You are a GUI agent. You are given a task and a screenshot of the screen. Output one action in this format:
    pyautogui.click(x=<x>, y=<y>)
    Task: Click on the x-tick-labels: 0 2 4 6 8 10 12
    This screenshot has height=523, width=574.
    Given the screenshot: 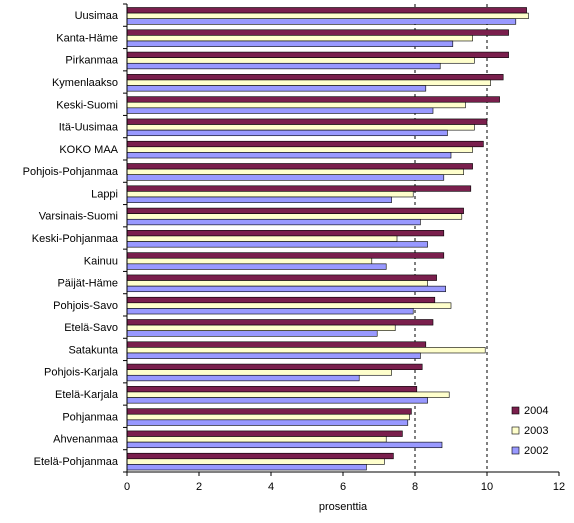 What is the action you would take?
    pyautogui.click(x=344, y=487)
    